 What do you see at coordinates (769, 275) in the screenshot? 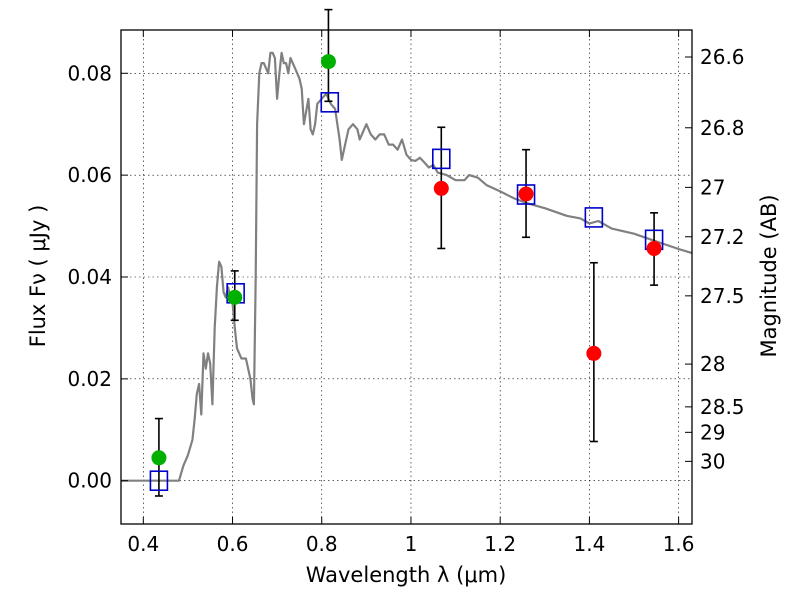
I see `right-axis-label: Magnitude (AB)` at bounding box center [769, 275].